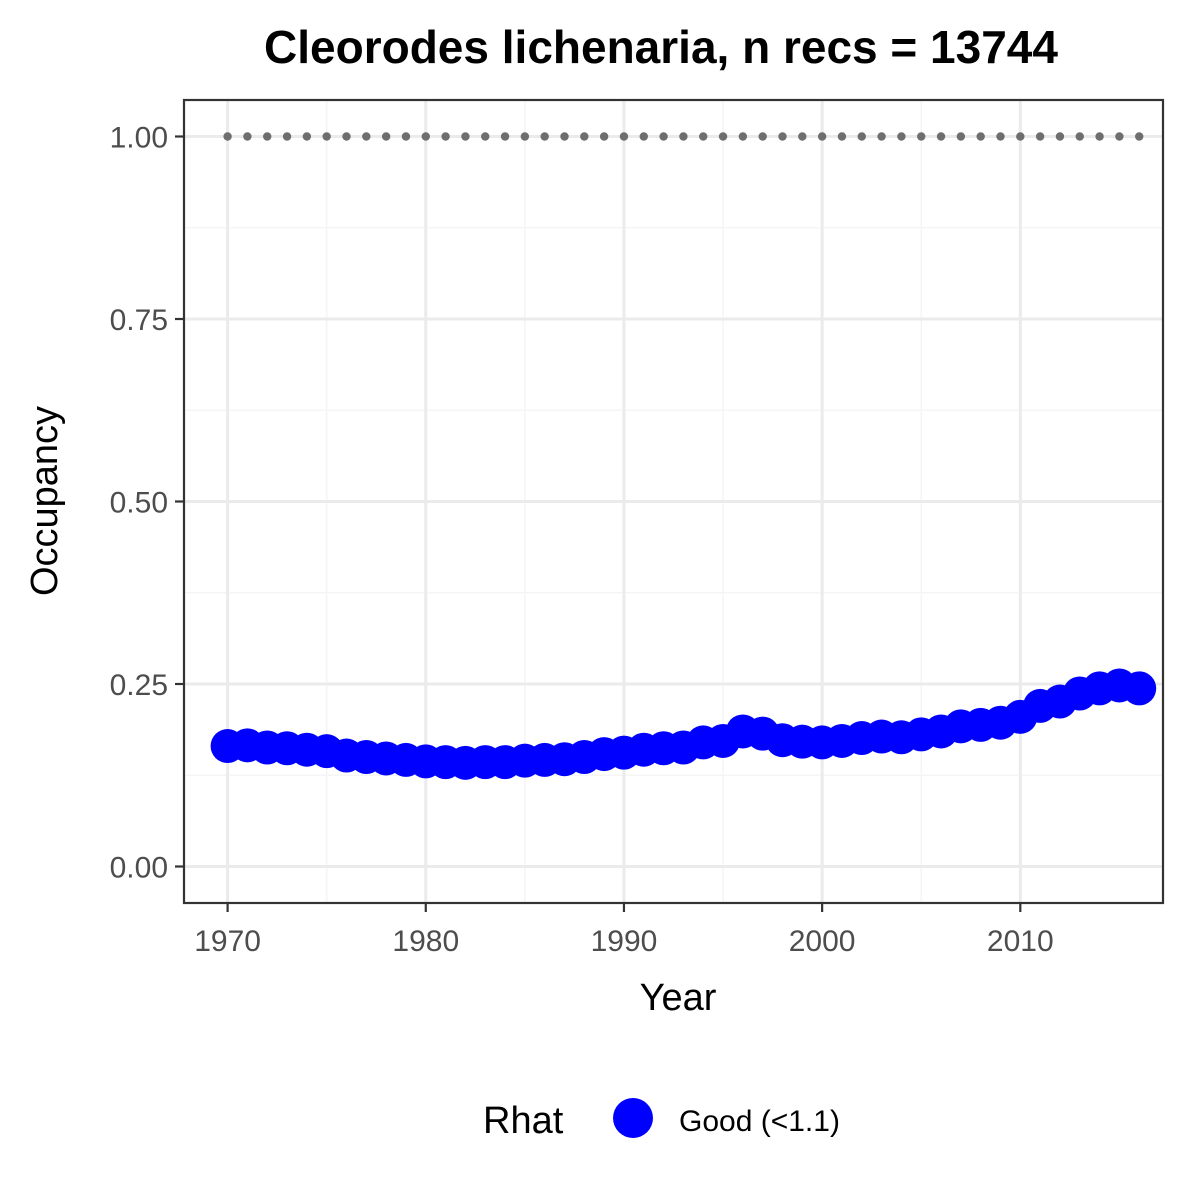 The image size is (1200, 1200). I want to click on x-axis-title: Year, so click(678, 998).